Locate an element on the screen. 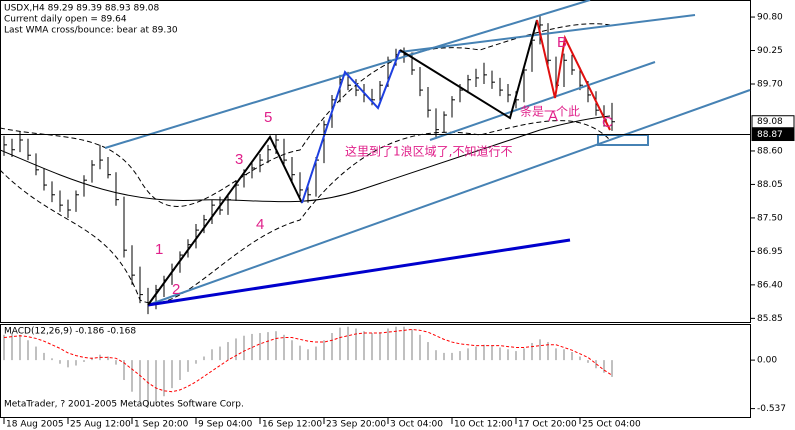 This screenshot has height=430, width=795. price-label: 88.87 is located at coordinates (770, 135).